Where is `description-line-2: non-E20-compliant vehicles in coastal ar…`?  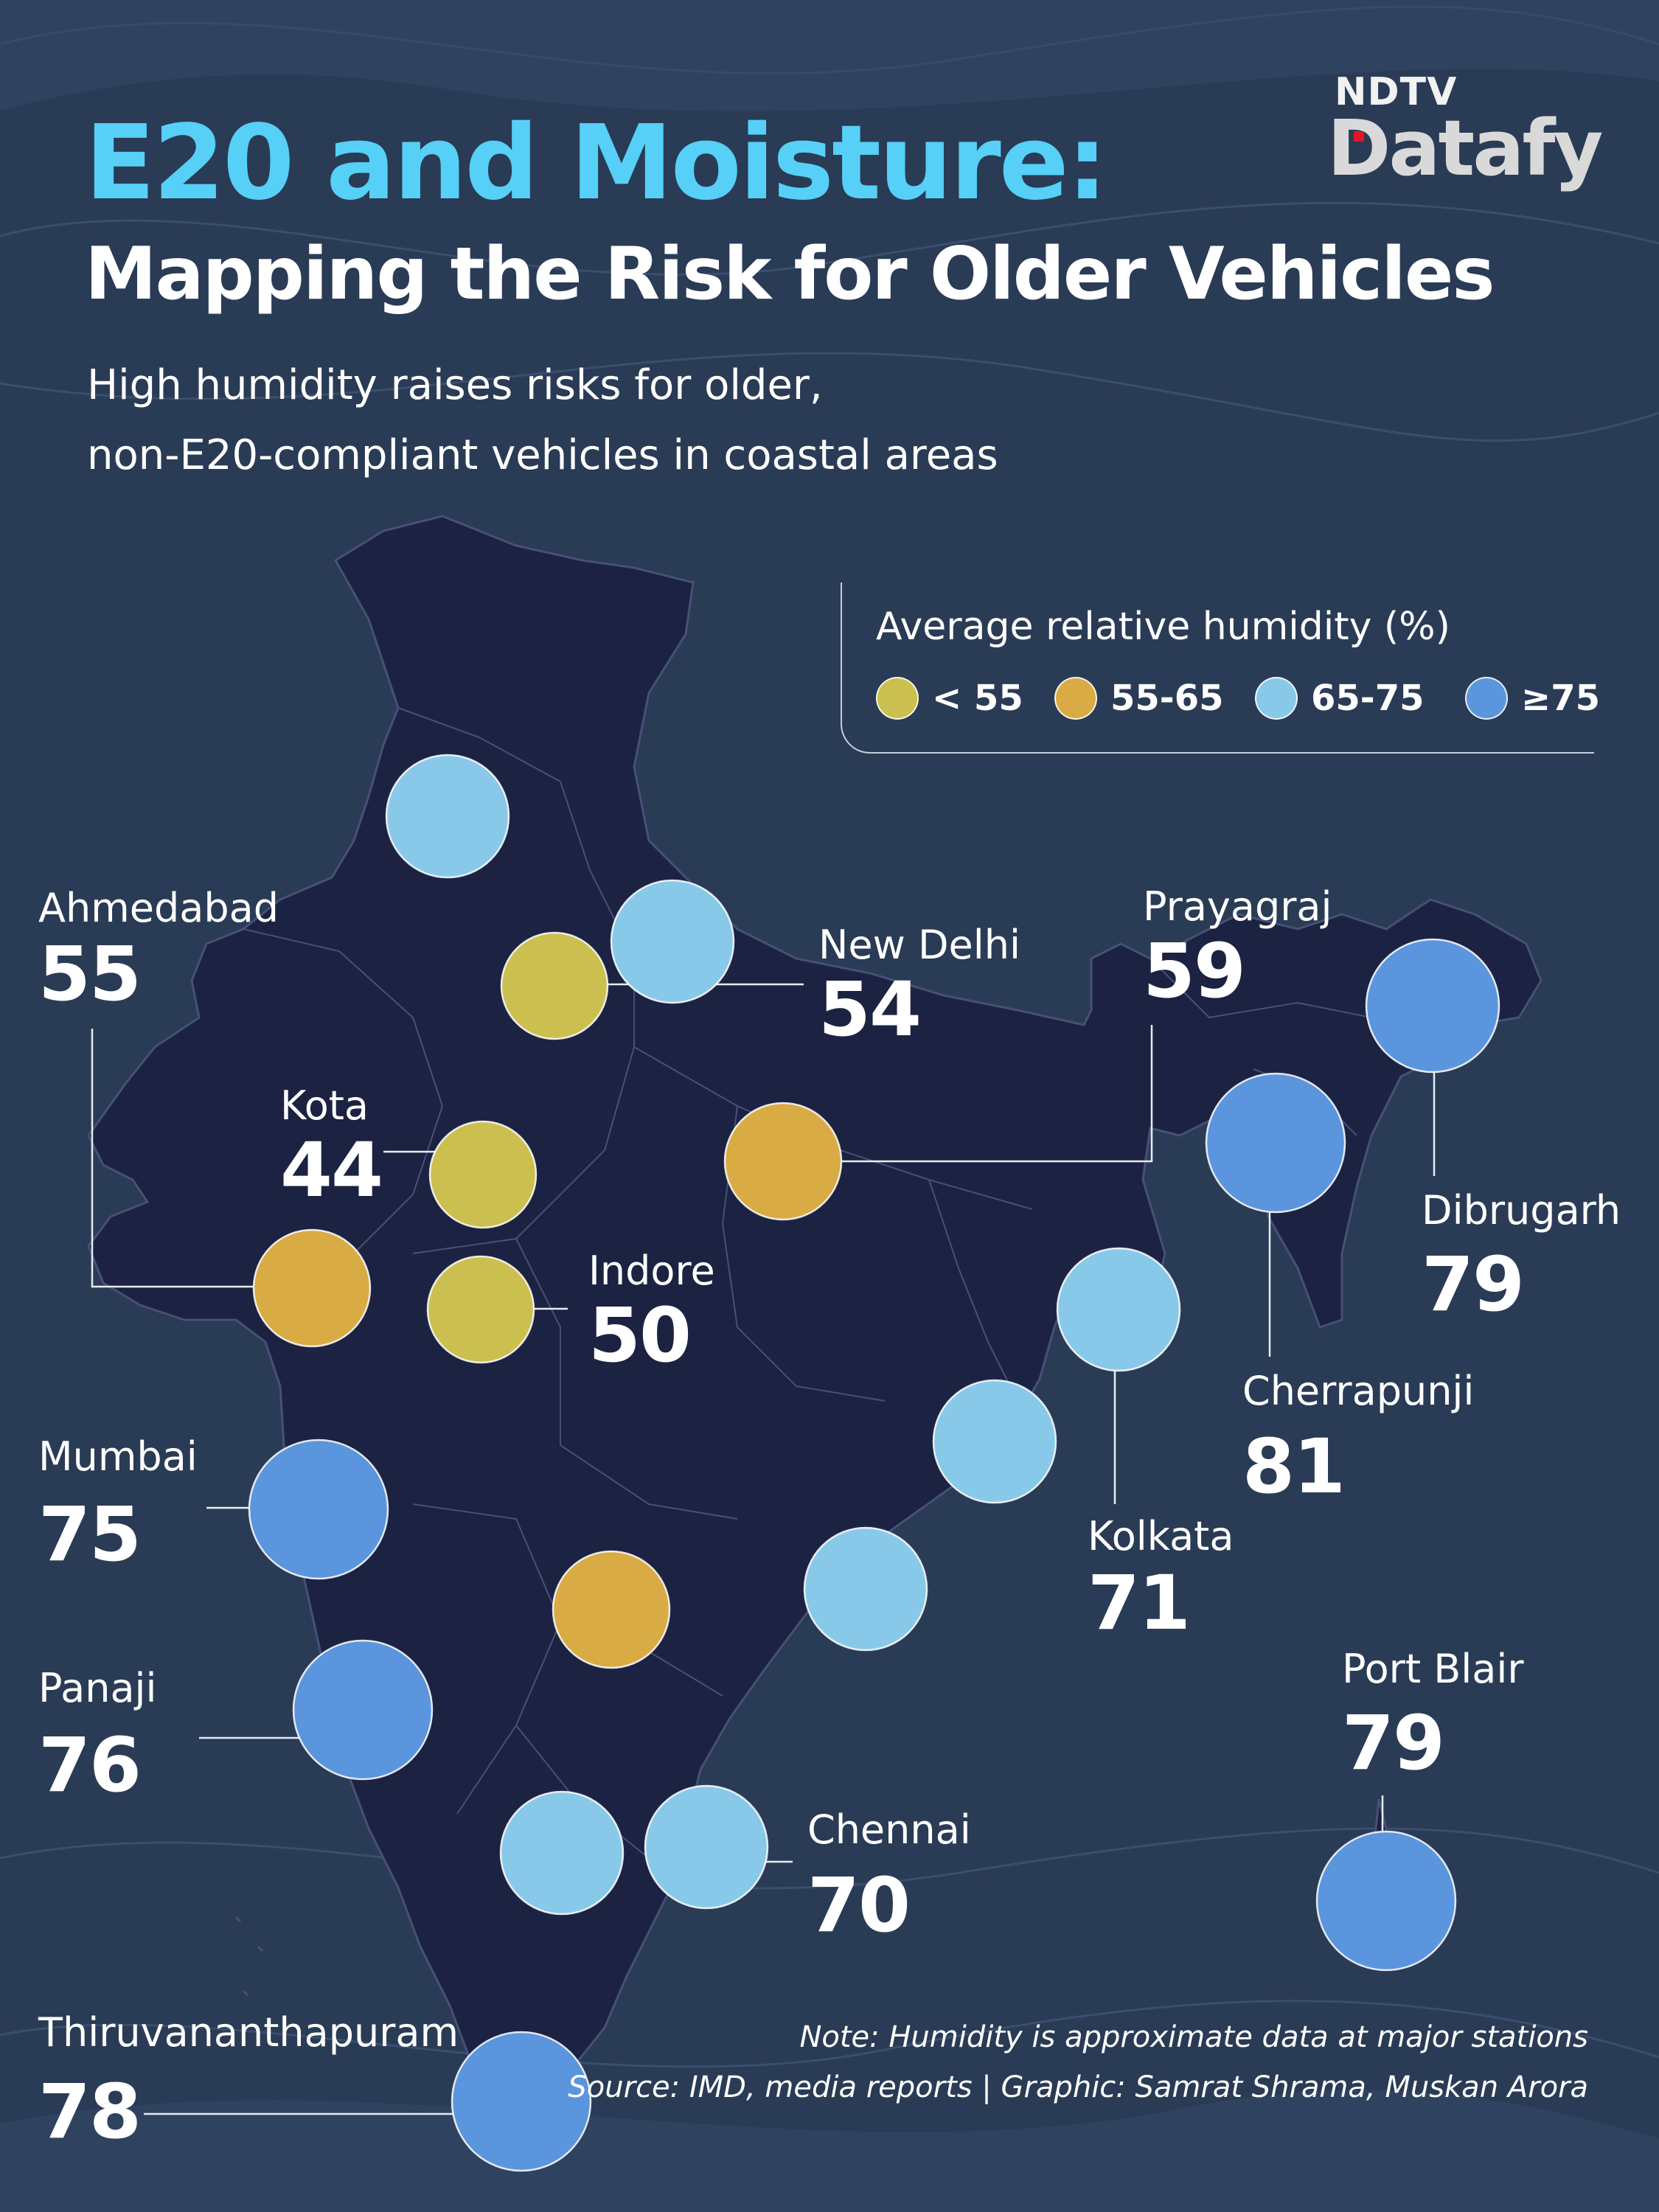
description-line-2: non-E20-compliant vehicles in coastal ar… is located at coordinates (542, 455).